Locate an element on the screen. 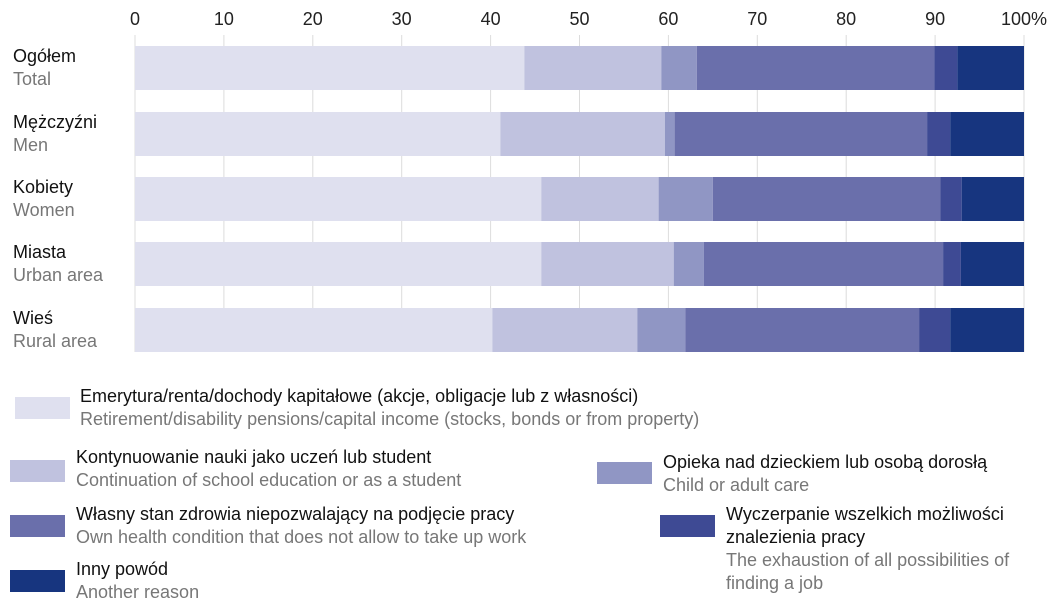 The height and width of the screenshot is (599, 1061). category-label: Wieś is located at coordinates (33, 318).